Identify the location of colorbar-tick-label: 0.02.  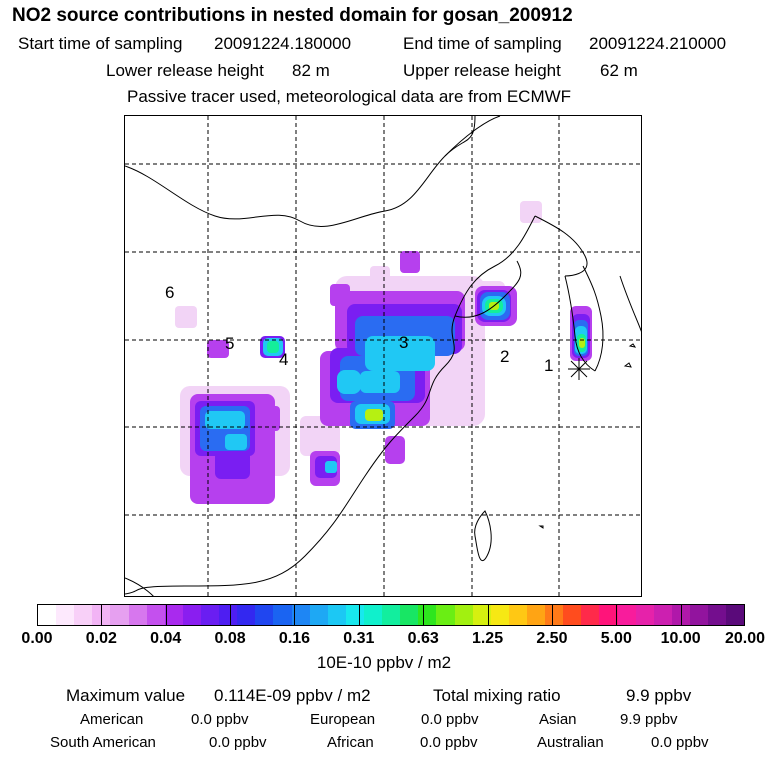
(101, 638).